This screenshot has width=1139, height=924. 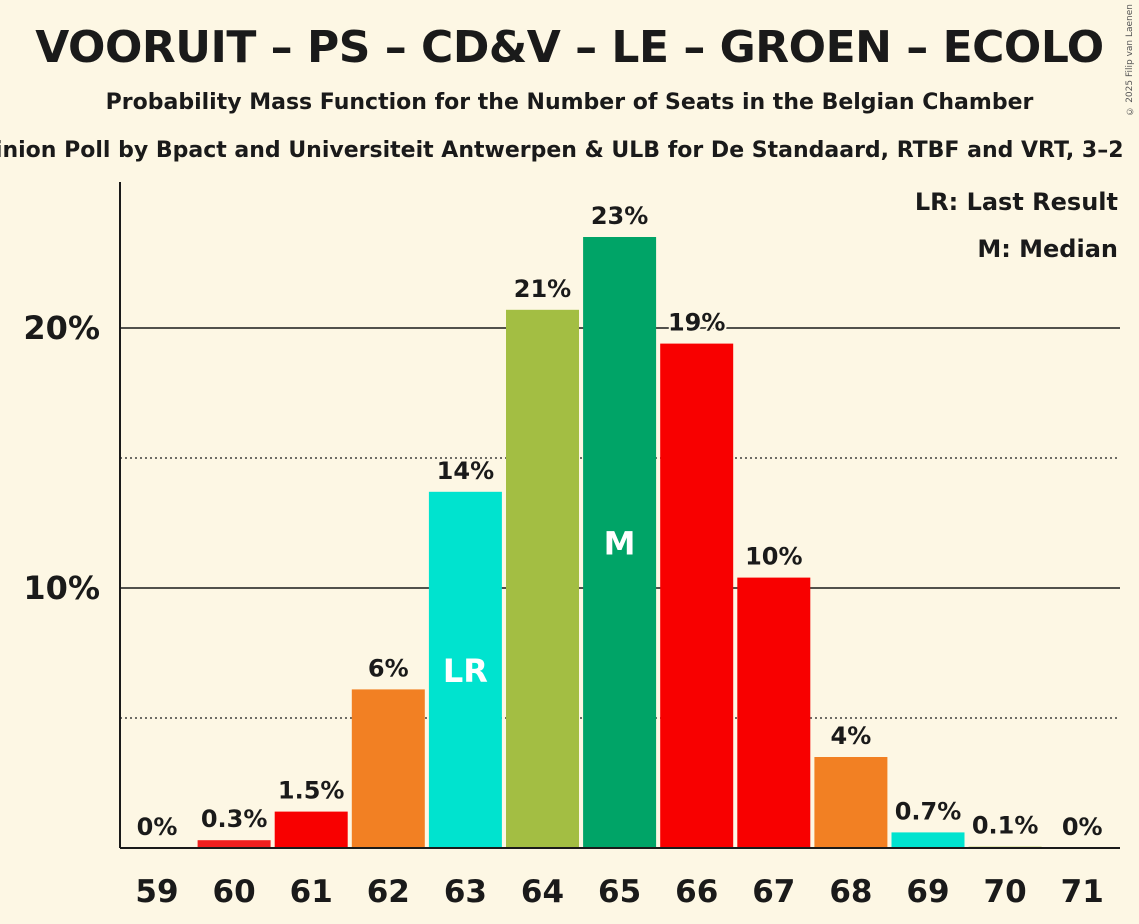 What do you see at coordinates (234, 892) in the screenshot?
I see `x-tick-label: 60` at bounding box center [234, 892].